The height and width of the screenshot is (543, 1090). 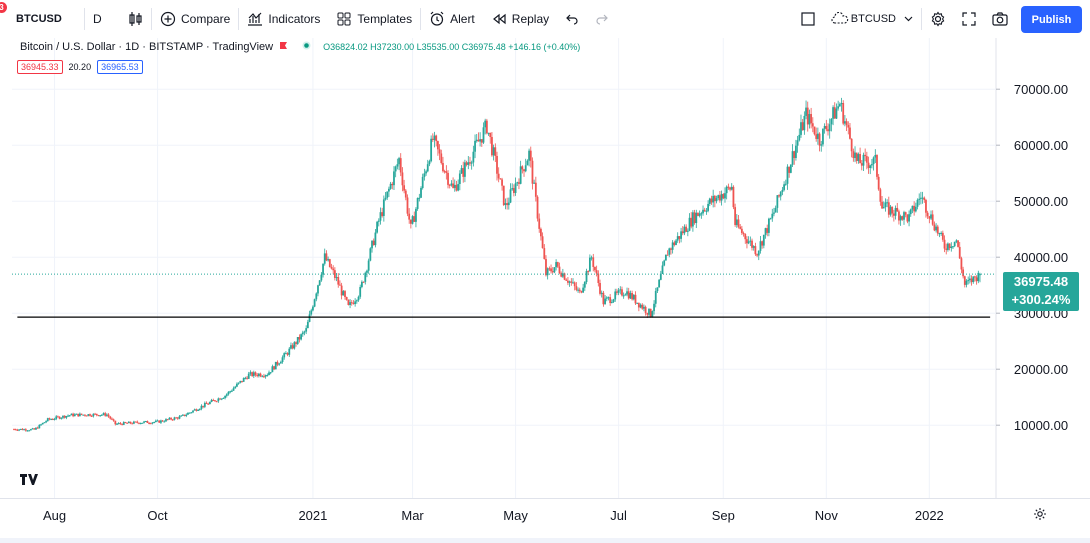 I want to click on tradingview-logo, so click(x=29, y=481).